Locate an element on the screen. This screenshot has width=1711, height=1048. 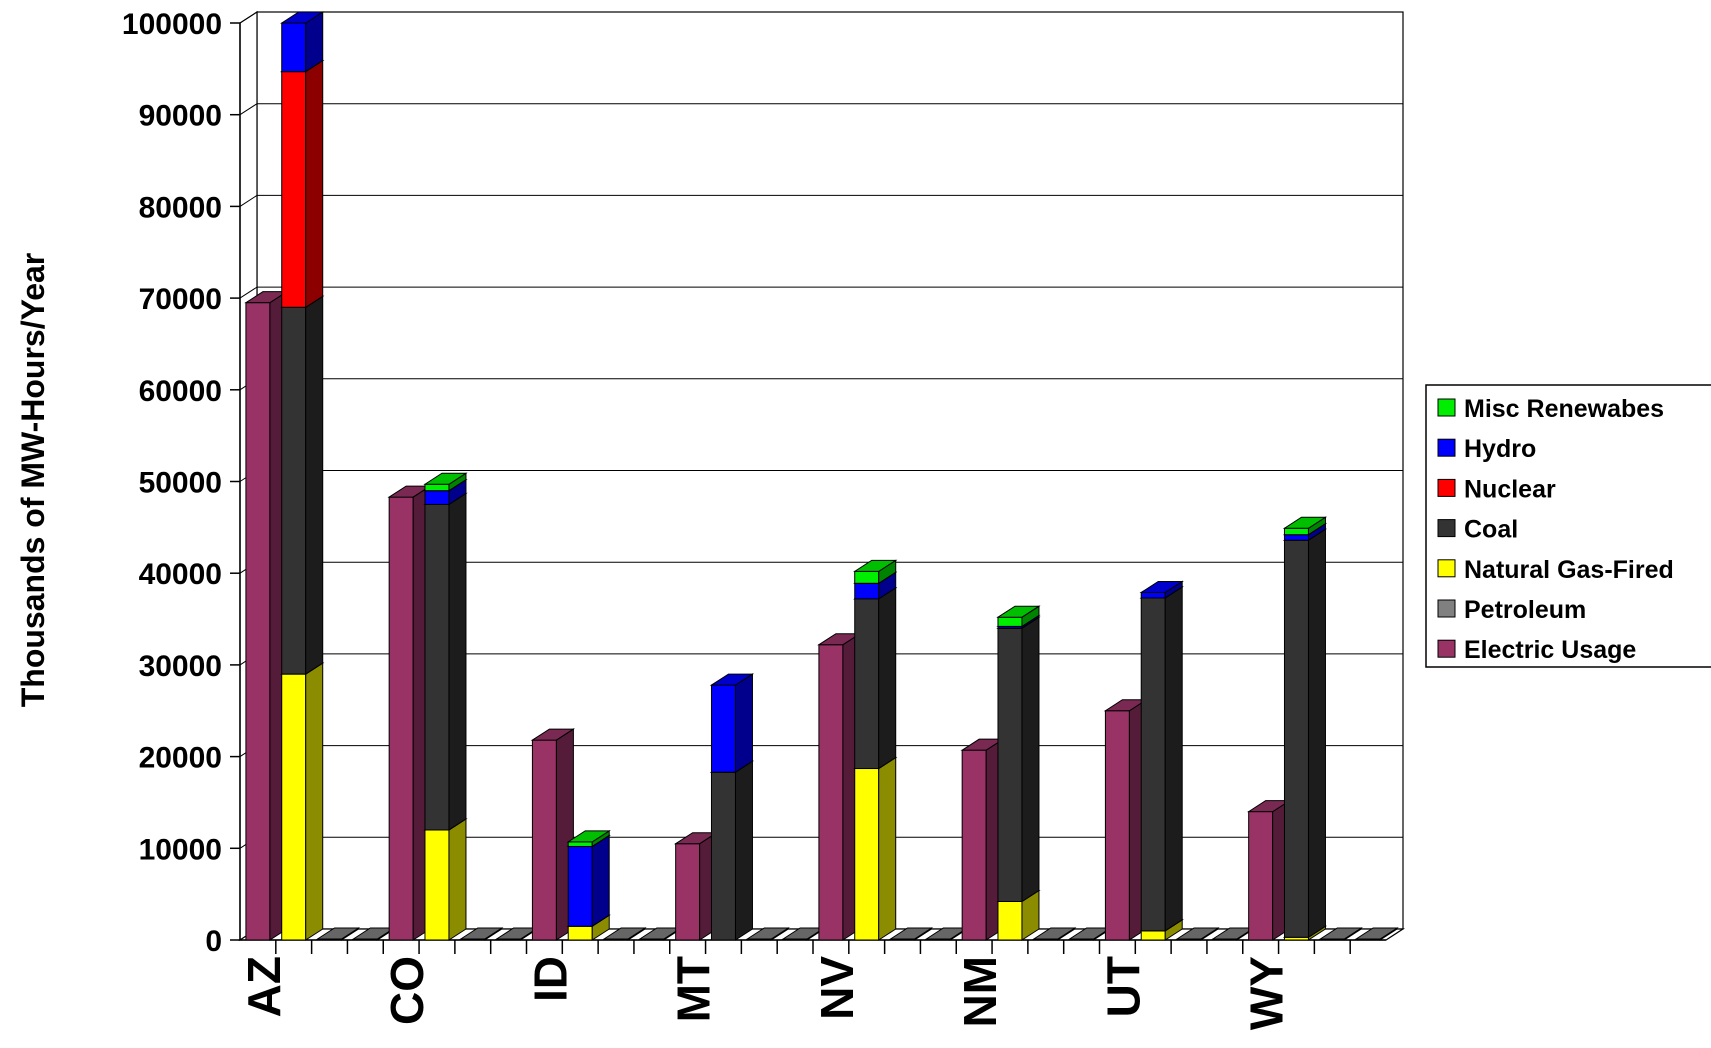
x-category-label: MT is located at coordinates (694, 989).